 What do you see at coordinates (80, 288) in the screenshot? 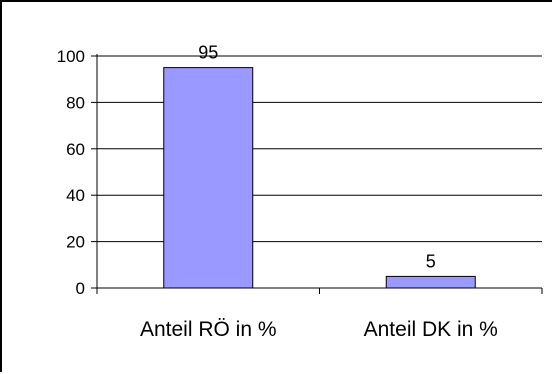
I see `y-tick-label: 0` at bounding box center [80, 288].